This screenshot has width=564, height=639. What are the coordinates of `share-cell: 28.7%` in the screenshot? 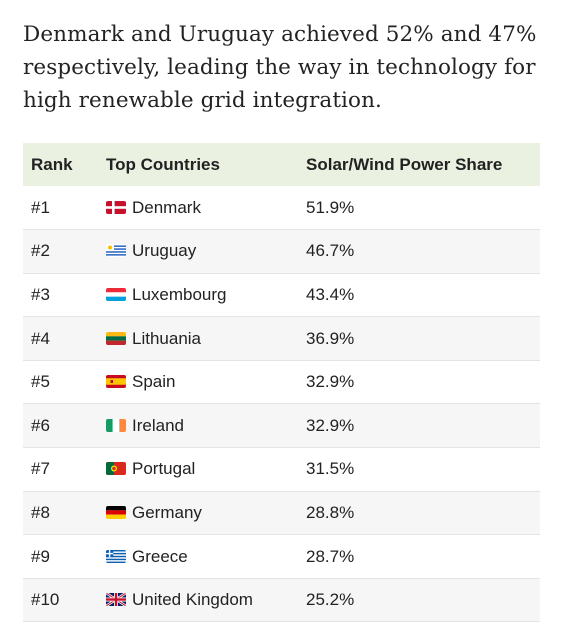 It's located at (330, 556).